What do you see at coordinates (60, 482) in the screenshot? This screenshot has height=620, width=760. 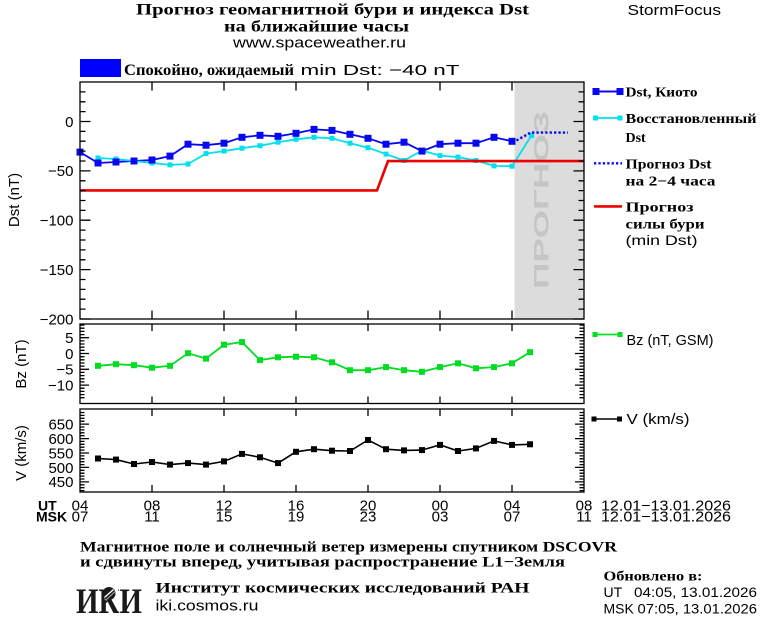 I see `svg-text: 450` at bounding box center [60, 482].